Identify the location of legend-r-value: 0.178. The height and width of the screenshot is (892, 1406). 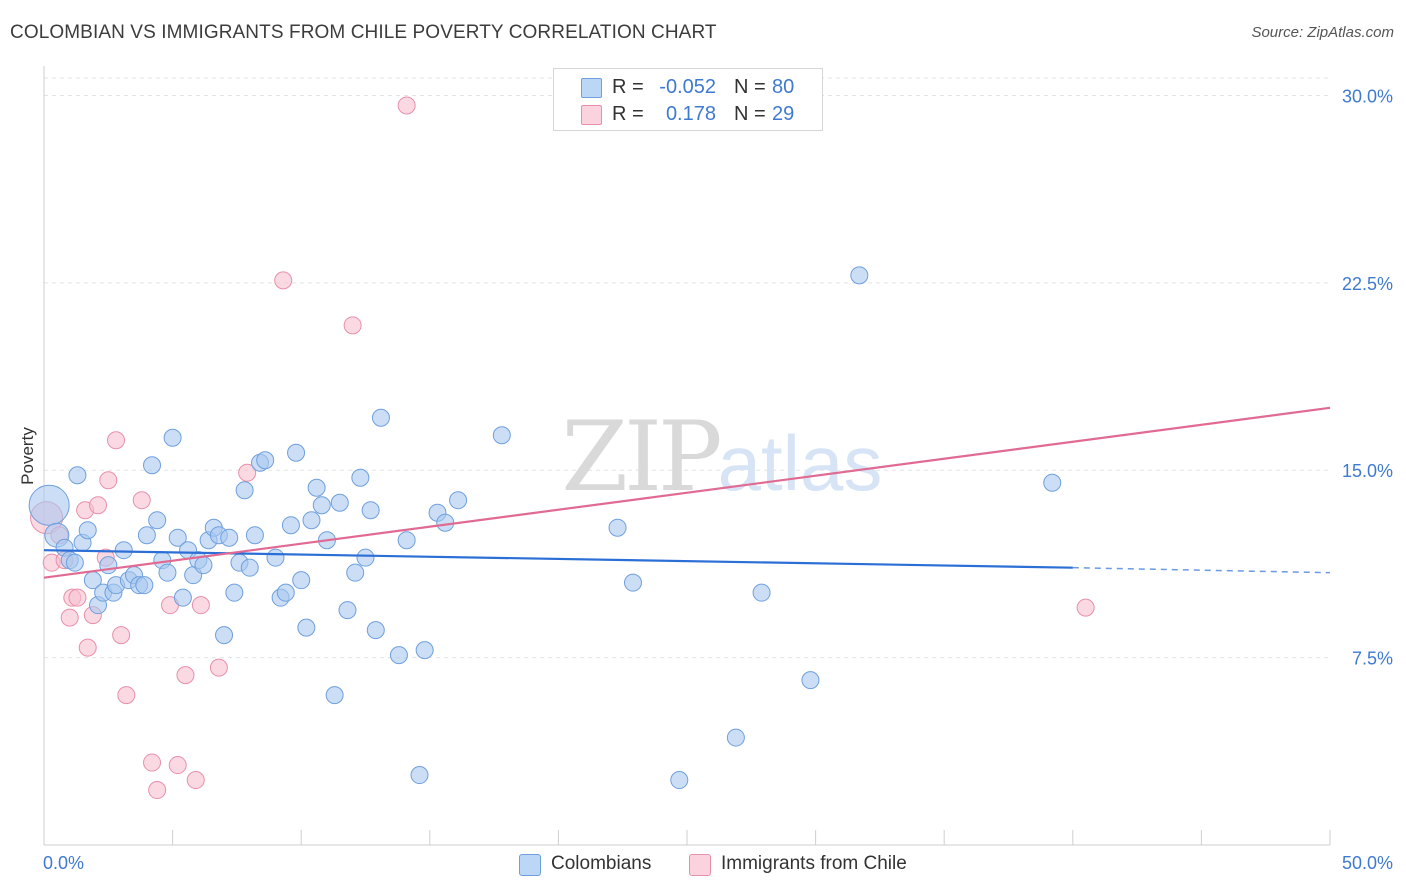
(690, 114).